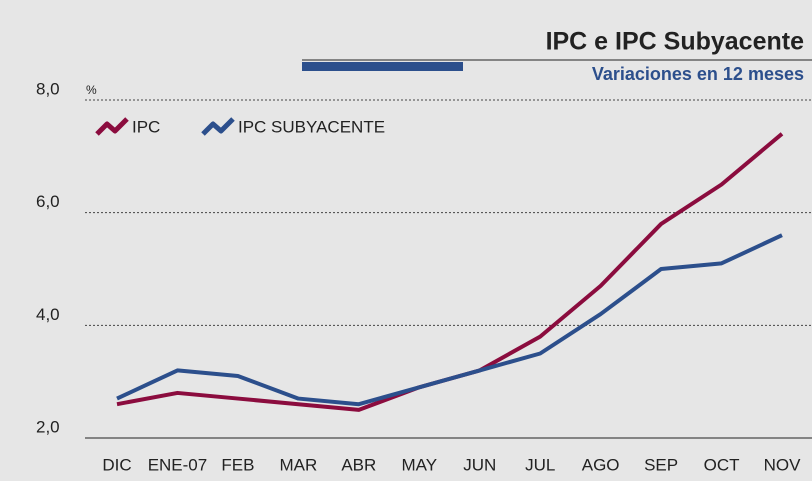 This screenshot has height=481, width=812. What do you see at coordinates (419, 464) in the screenshot?
I see `x-tick-label: MAY` at bounding box center [419, 464].